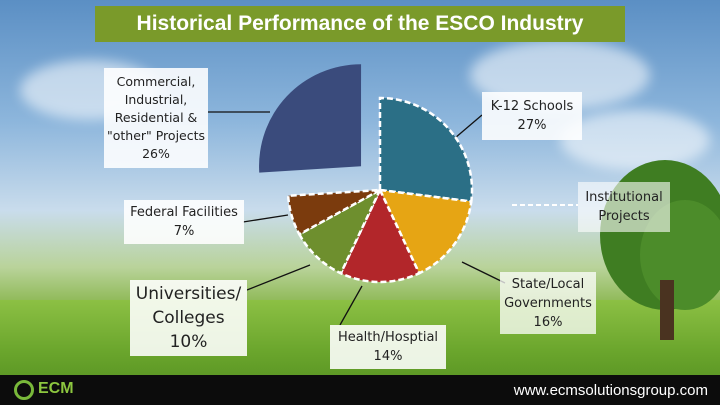 This screenshot has width=720, height=405. I want to click on pie-slice-k-12-schools, so click(426, 149).